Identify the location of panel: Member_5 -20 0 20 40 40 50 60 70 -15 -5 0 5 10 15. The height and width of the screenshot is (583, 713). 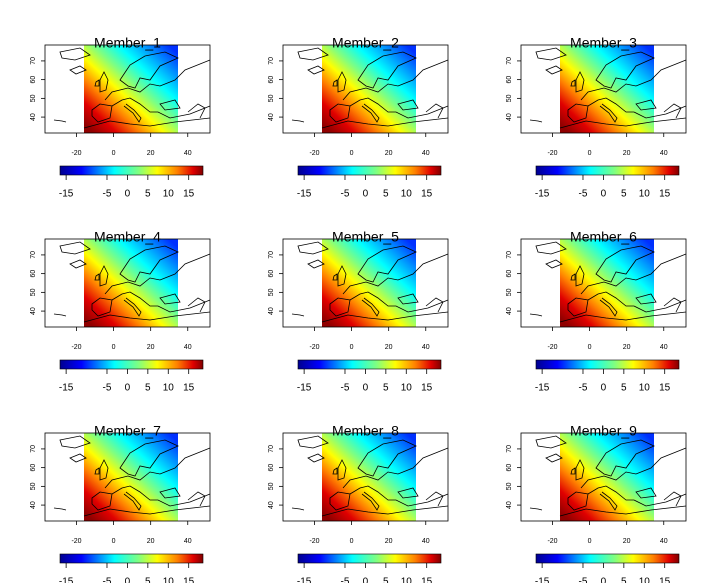
(358, 311).